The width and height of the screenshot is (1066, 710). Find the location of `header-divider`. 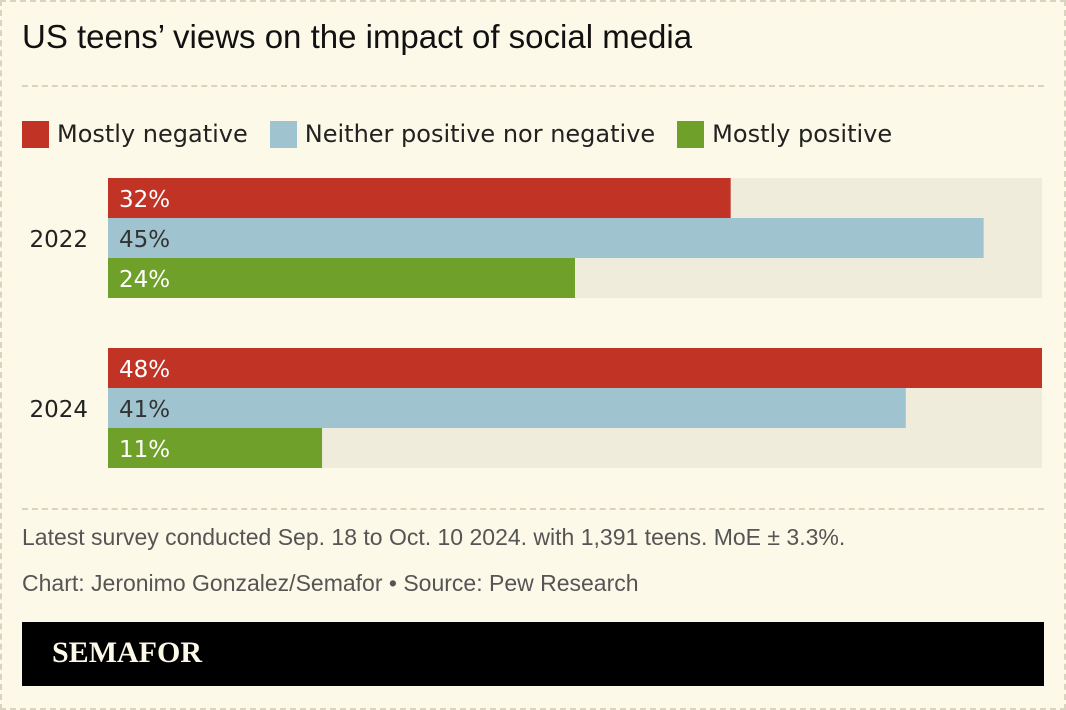

header-divider is located at coordinates (533, 86).